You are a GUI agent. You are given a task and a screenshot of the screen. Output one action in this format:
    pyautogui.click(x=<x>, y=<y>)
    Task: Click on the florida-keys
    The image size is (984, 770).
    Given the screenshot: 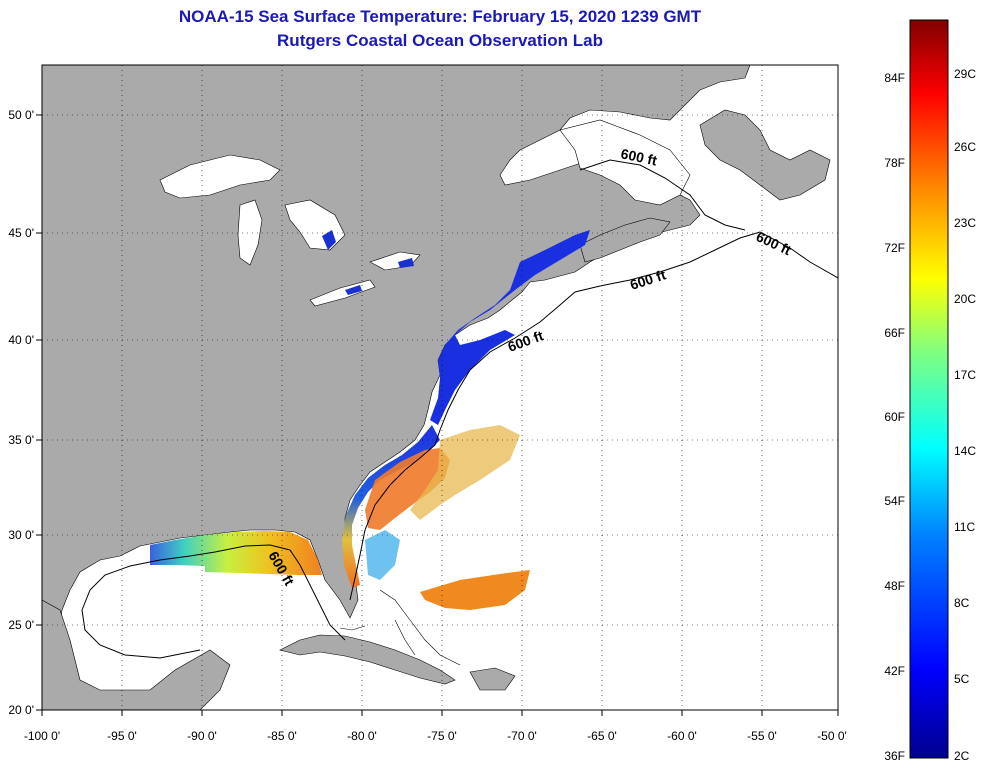 What is the action you would take?
    pyautogui.click(x=352, y=628)
    